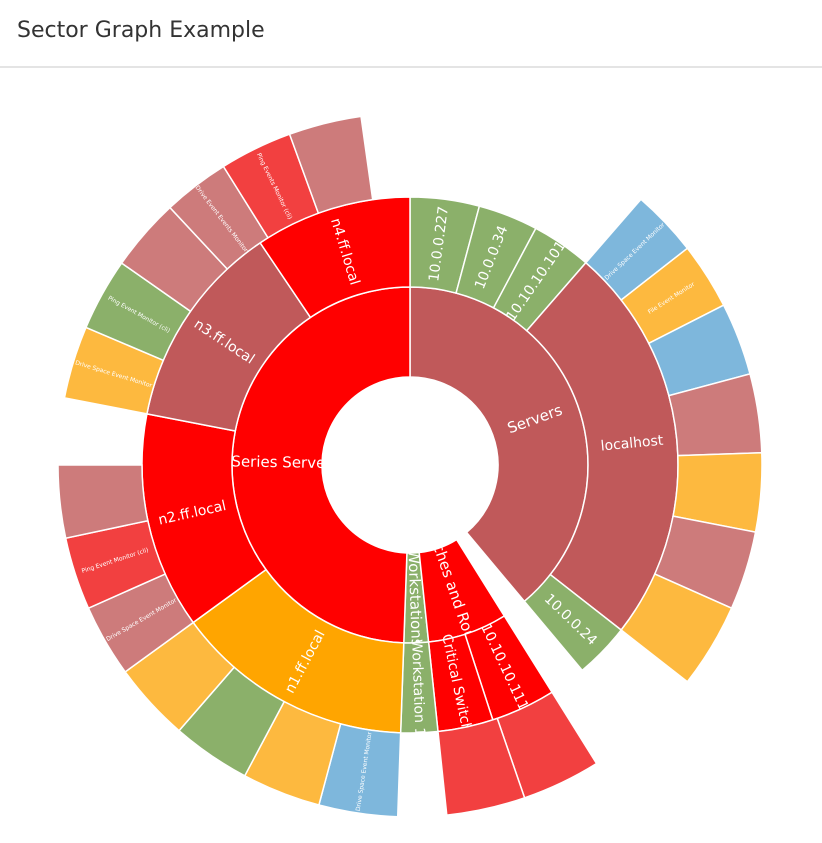  What do you see at coordinates (277, 462) in the screenshot?
I see `sector-label-n-series-servers: N-Series Servers` at bounding box center [277, 462].